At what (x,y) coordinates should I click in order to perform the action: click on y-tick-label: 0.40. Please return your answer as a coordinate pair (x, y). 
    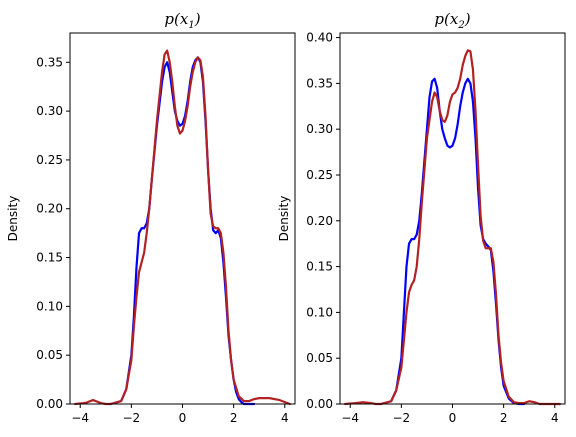
    Looking at the image, I should click on (319, 38).